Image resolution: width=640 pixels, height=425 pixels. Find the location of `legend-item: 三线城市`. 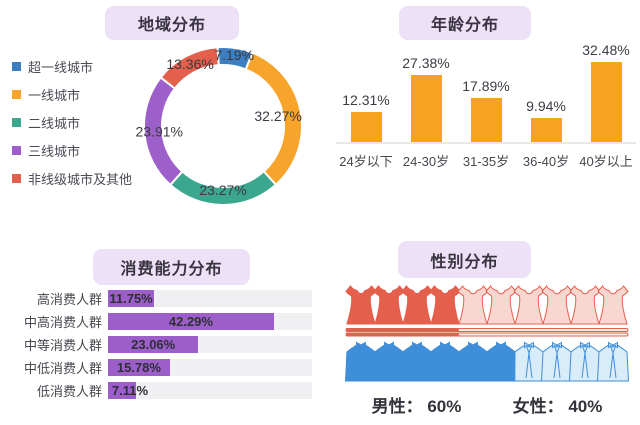

legend-item: 三线城市 is located at coordinates (72, 150).